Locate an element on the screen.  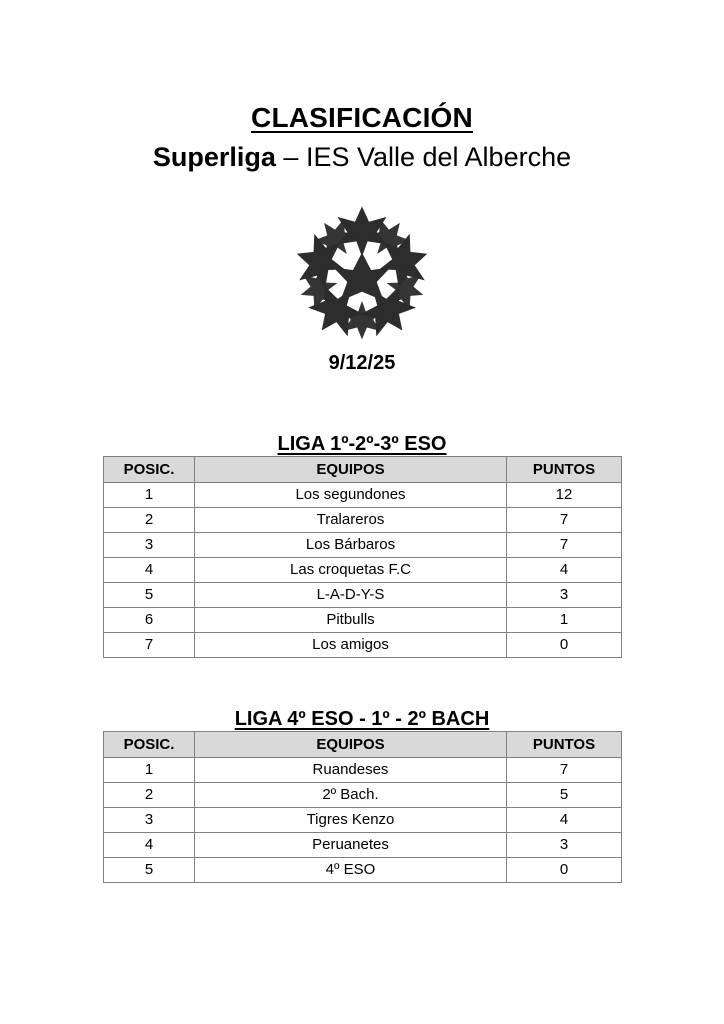
table-row: 1 Ruandeses 7 is located at coordinates (362, 770).